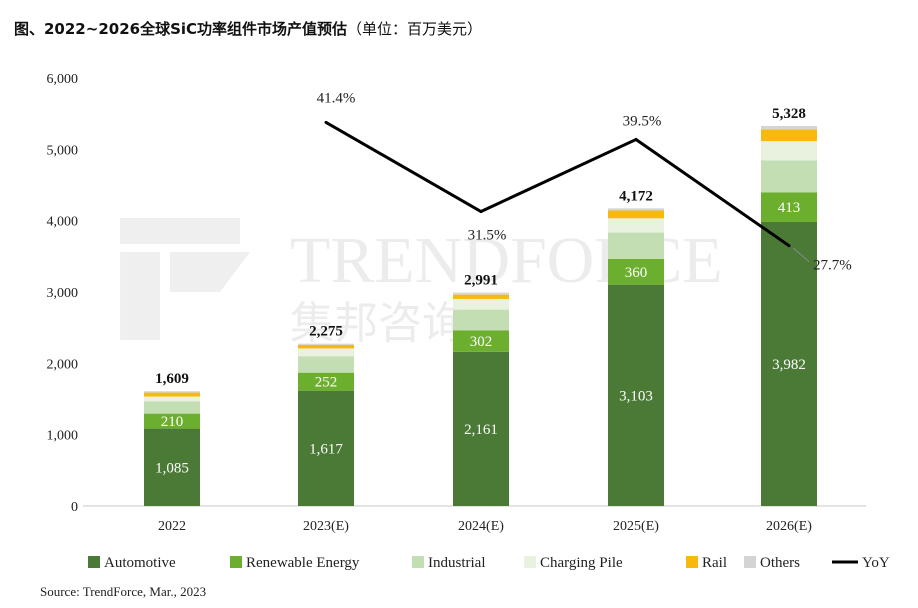  Describe the element at coordinates (172, 526) in the screenshot. I see `x-tick-label: 2022` at that location.